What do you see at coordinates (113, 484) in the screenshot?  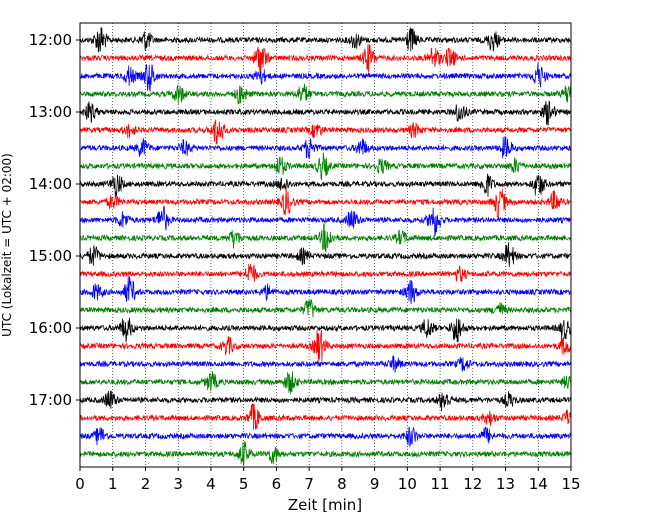 I see `x-tick-label: 1` at bounding box center [113, 484].